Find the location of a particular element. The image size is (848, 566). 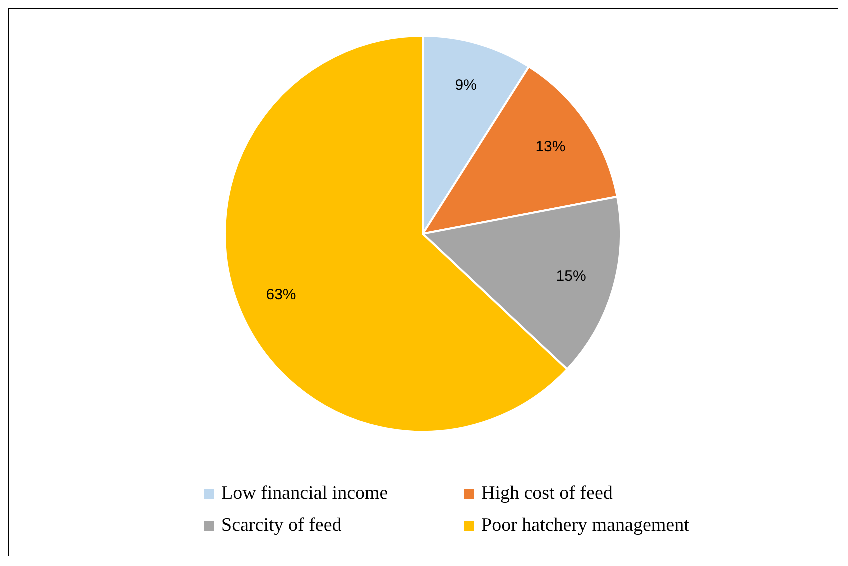

data-label: 15% is located at coordinates (571, 277).